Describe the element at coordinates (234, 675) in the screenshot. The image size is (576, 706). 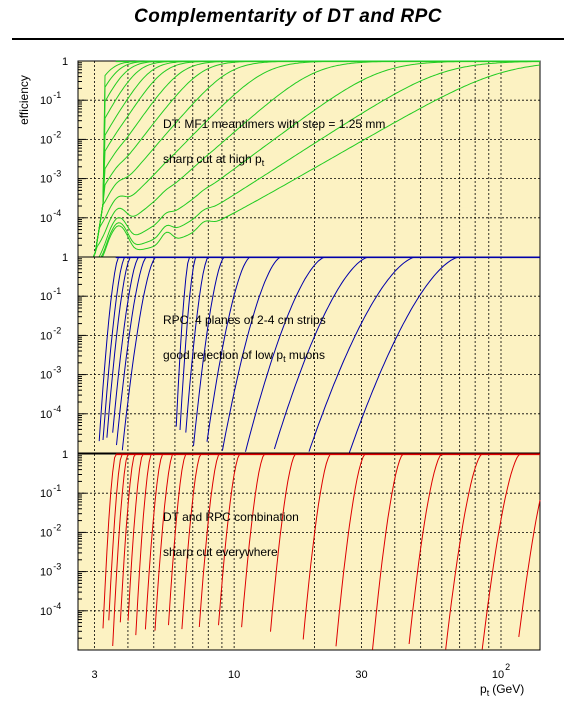
I see `x-tick-label: 10` at that location.